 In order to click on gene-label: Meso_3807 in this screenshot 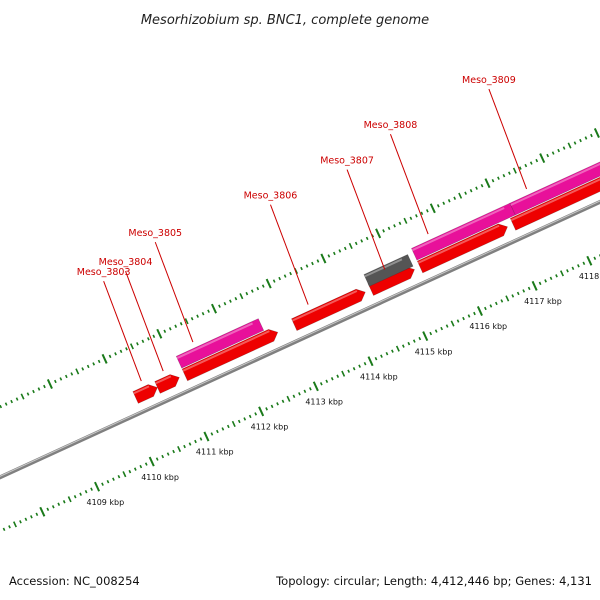, I will do `click(347, 161)`.